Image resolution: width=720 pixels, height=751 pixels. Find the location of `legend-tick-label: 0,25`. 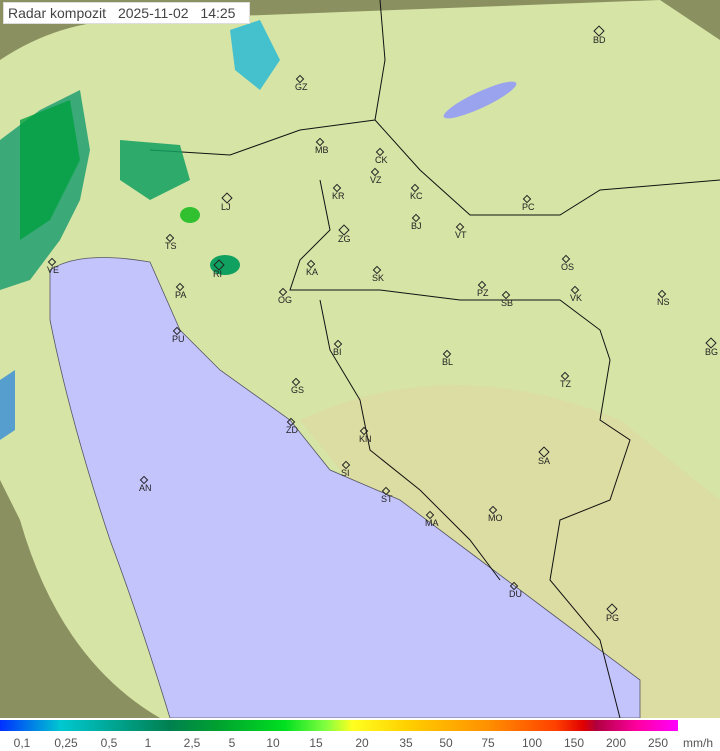

legend-tick-label: 0,25 is located at coordinates (66, 743).